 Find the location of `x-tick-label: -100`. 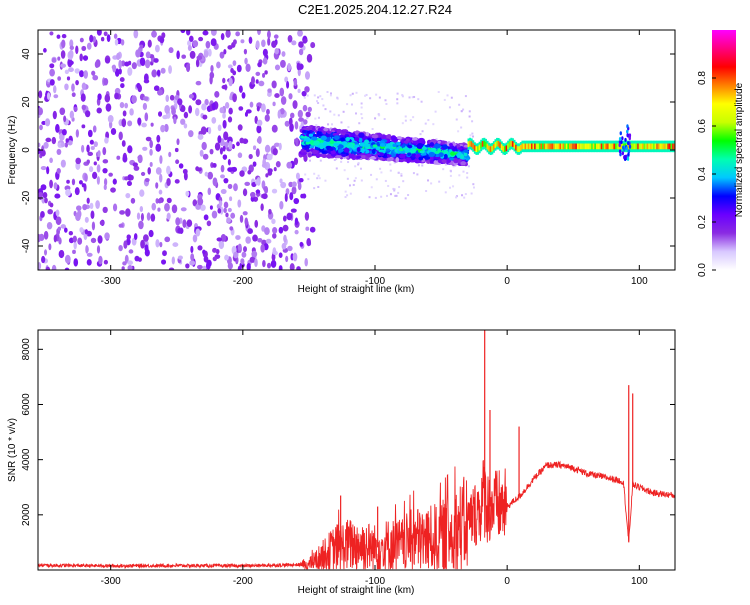

x-tick-label: -100 is located at coordinates (375, 281).